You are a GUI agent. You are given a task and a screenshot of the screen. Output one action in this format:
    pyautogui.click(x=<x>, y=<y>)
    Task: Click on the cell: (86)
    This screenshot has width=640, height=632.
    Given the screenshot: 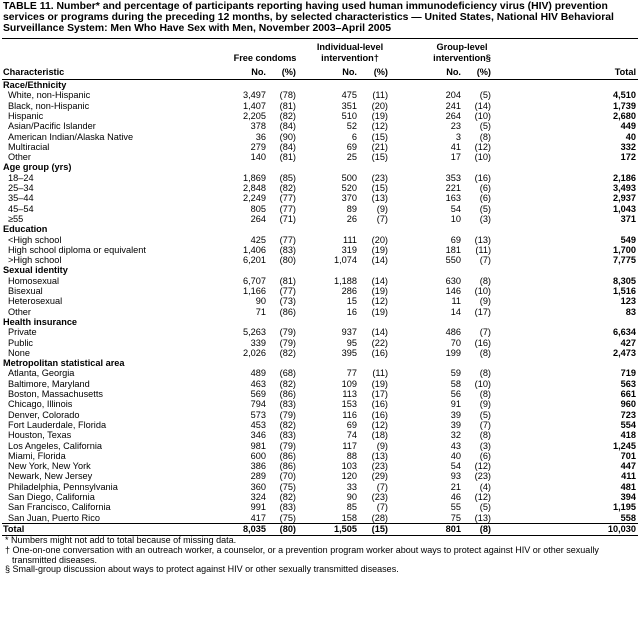 What is the action you would take?
    pyautogui.click(x=287, y=394)
    